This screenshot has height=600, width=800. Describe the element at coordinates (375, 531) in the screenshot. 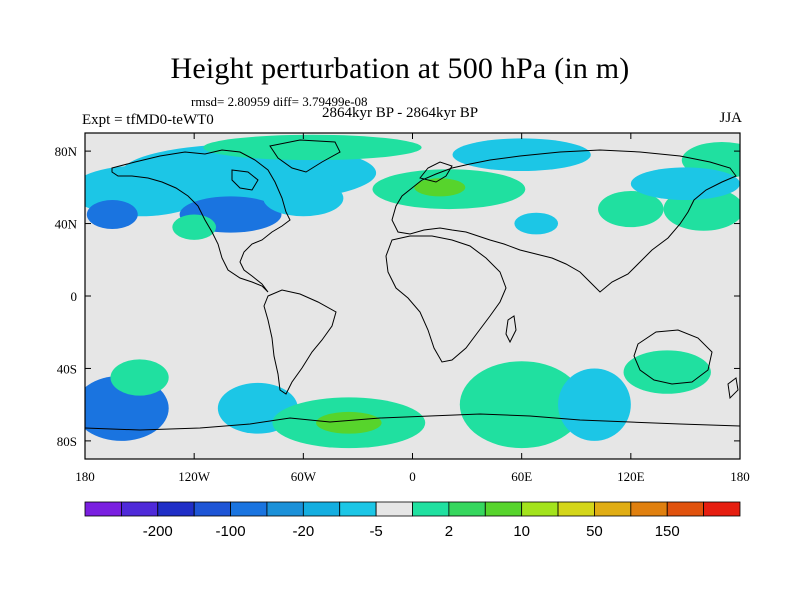

I see `colorbar-label: -5` at that location.